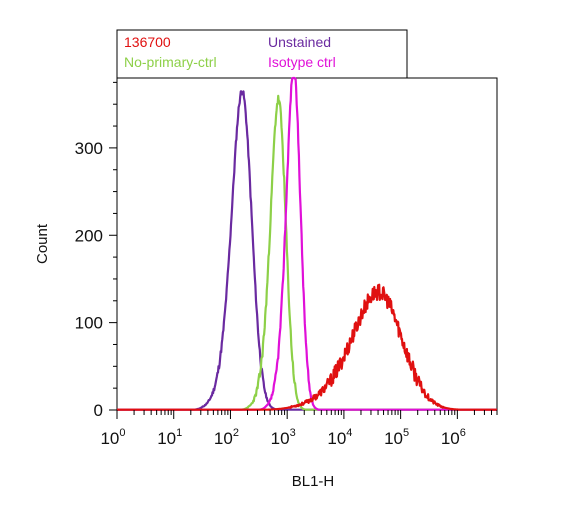  What do you see at coordinates (89, 323) in the screenshot?
I see `y-tick-label: 100` at bounding box center [89, 323].